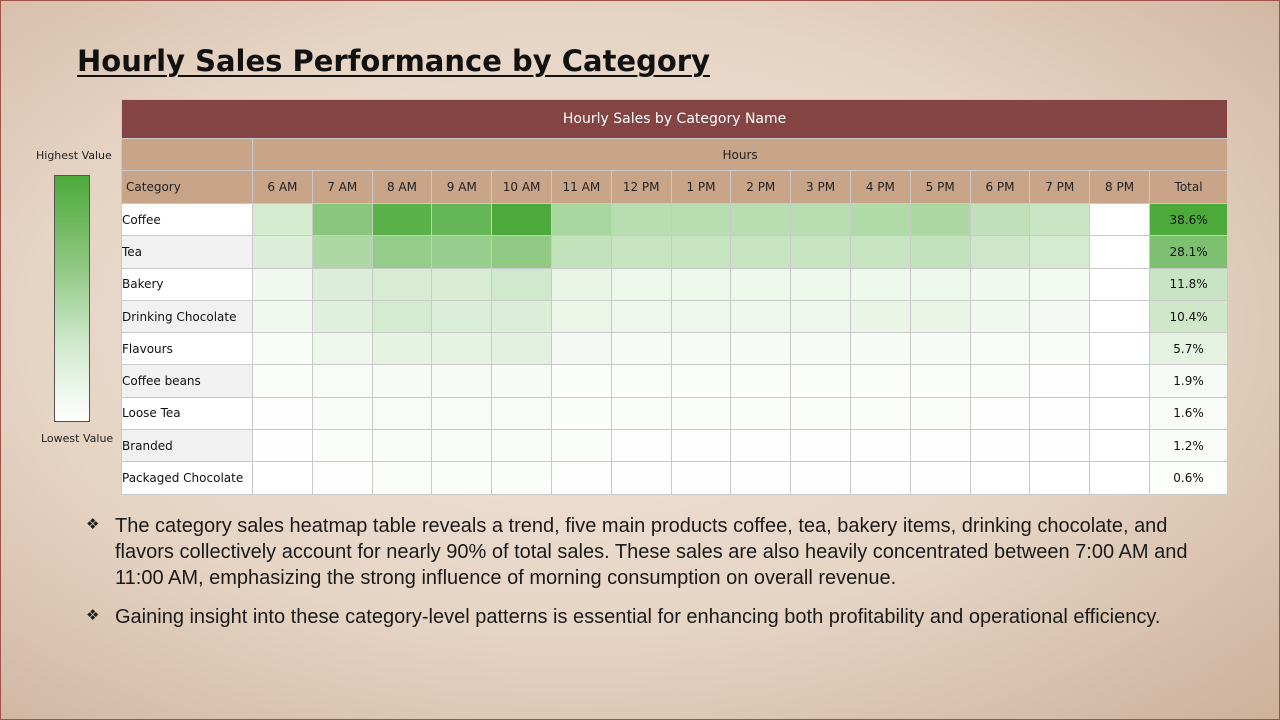 The height and width of the screenshot is (720, 1280). I want to click on category-label: Coffee, so click(187, 219).